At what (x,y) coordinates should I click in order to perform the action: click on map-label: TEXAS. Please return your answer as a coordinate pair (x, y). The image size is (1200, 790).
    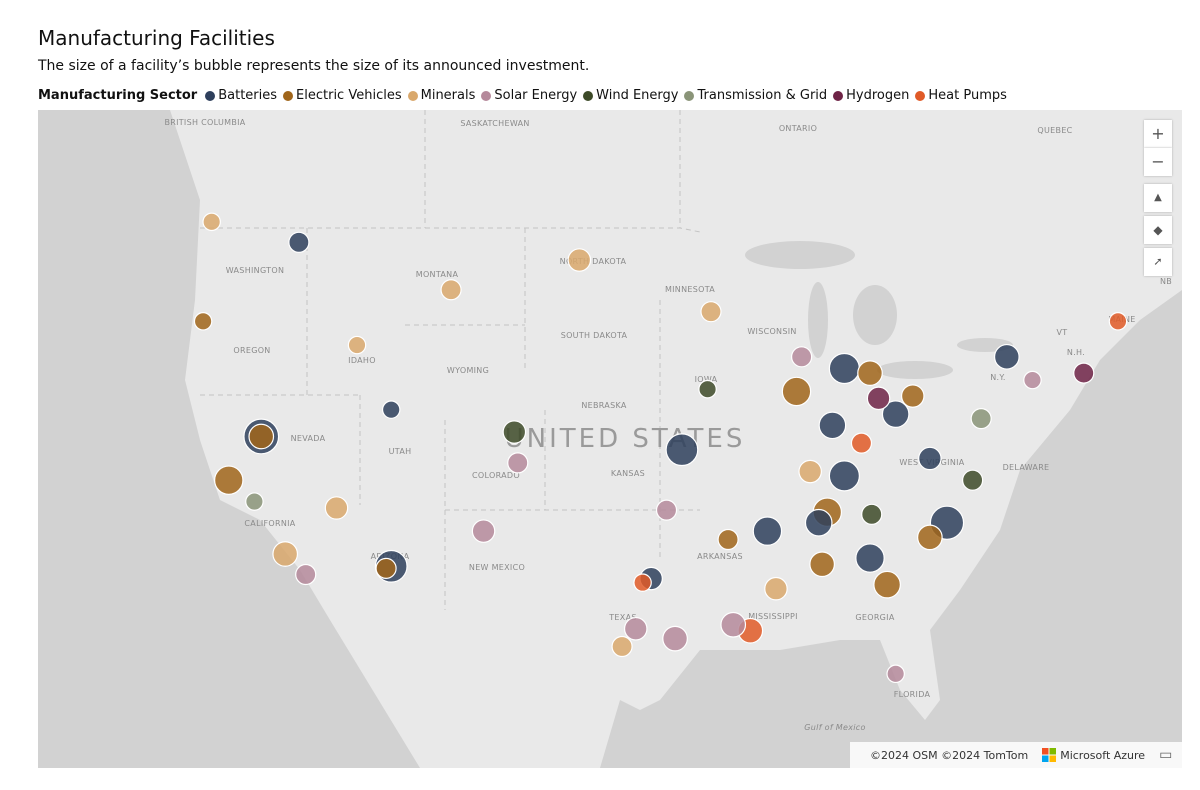
    Looking at the image, I should click on (622, 617).